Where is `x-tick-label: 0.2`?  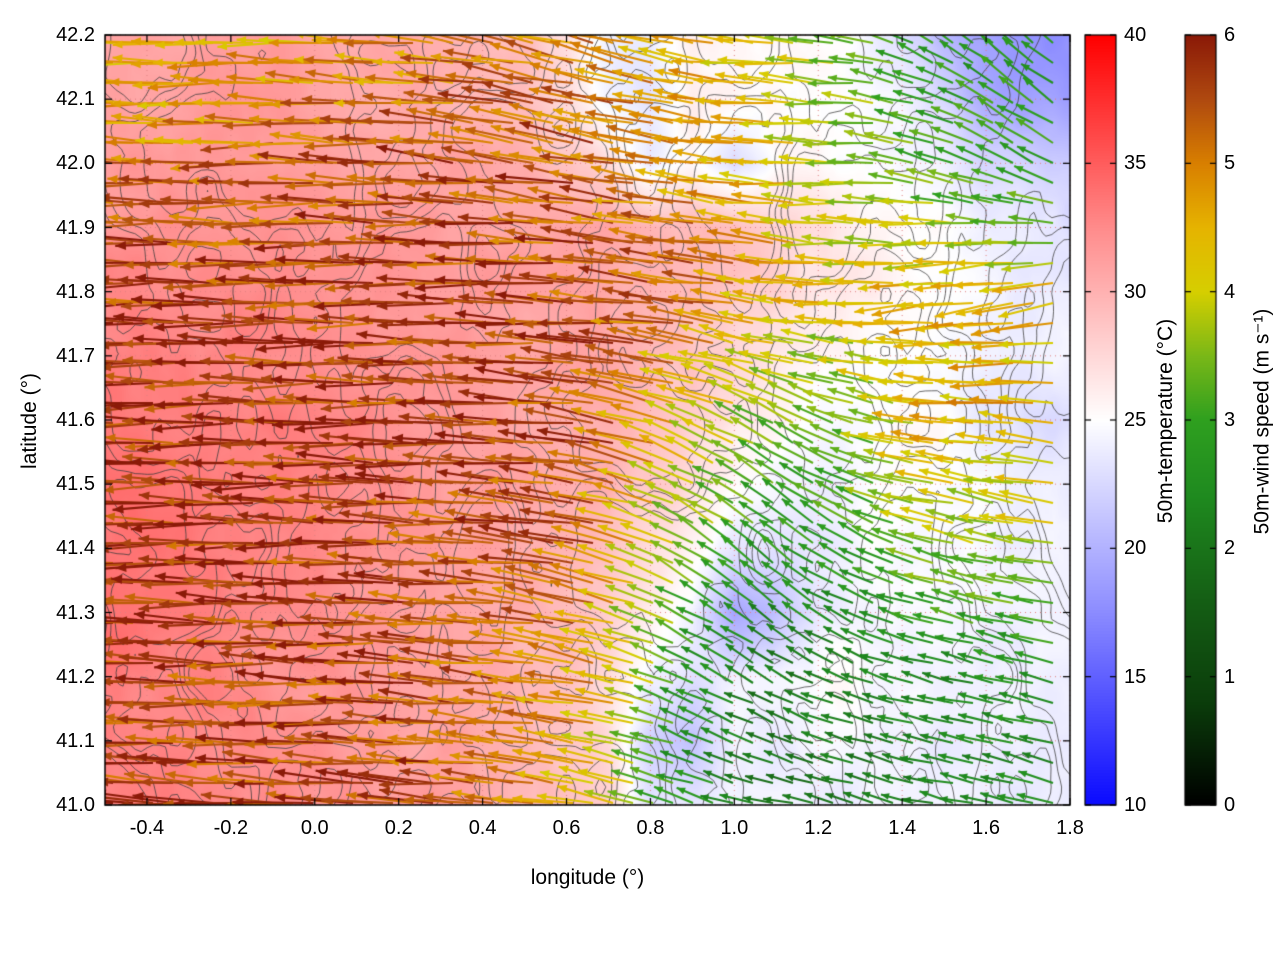 x-tick-label: 0.2 is located at coordinates (398, 828).